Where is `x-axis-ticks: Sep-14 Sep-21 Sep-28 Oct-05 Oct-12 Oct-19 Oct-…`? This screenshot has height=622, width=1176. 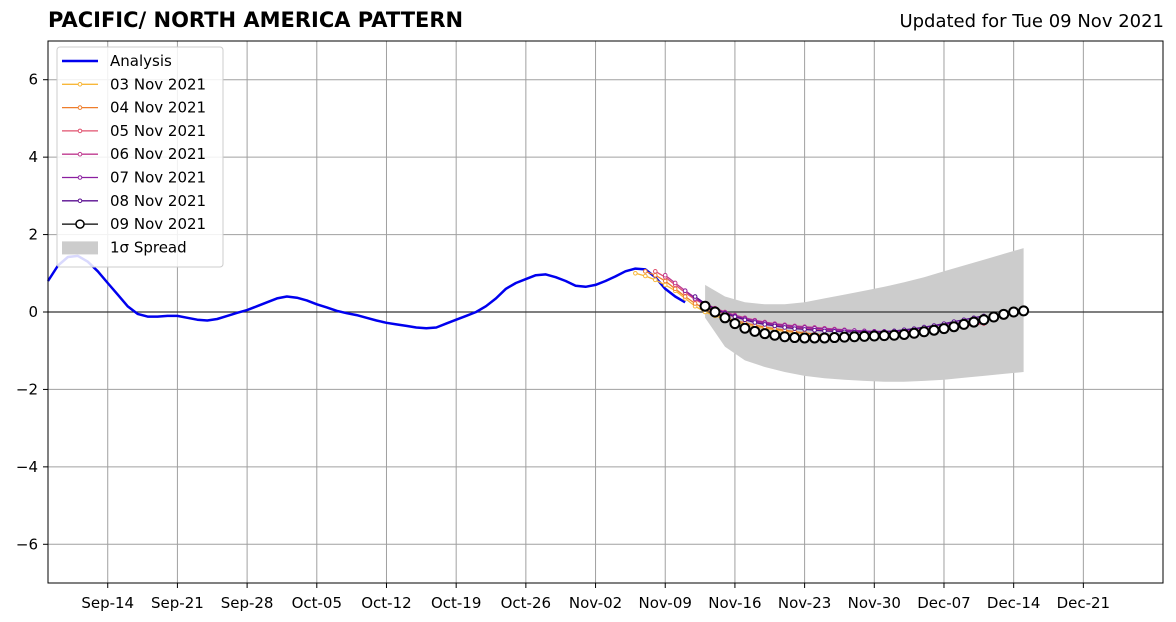
x-axis-ticks: Sep-14 Sep-21 Sep-28 Oct-05 Oct-12 Oct-19 Oct-… is located at coordinates (595, 597).